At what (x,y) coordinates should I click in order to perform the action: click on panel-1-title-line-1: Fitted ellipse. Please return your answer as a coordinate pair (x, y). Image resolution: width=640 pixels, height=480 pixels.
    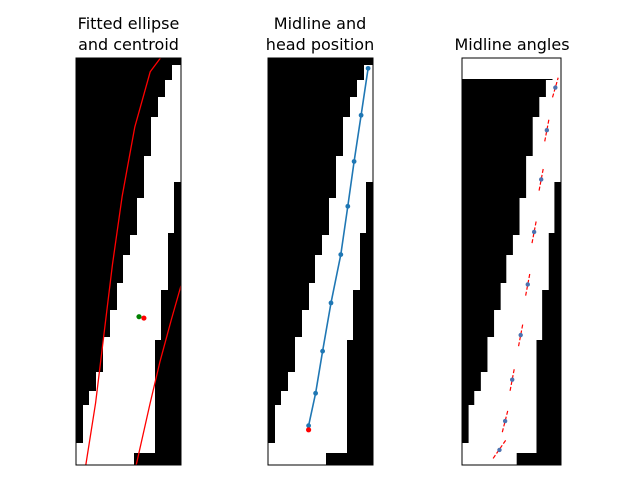
    Looking at the image, I should click on (129, 23).